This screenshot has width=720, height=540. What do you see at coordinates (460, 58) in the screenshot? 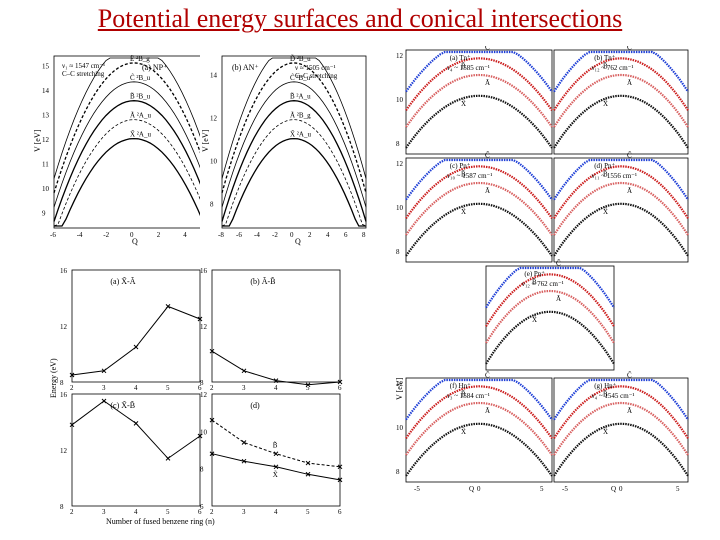
I see `pes-grid-tag: (a) Tn⁺` at bounding box center [460, 58].